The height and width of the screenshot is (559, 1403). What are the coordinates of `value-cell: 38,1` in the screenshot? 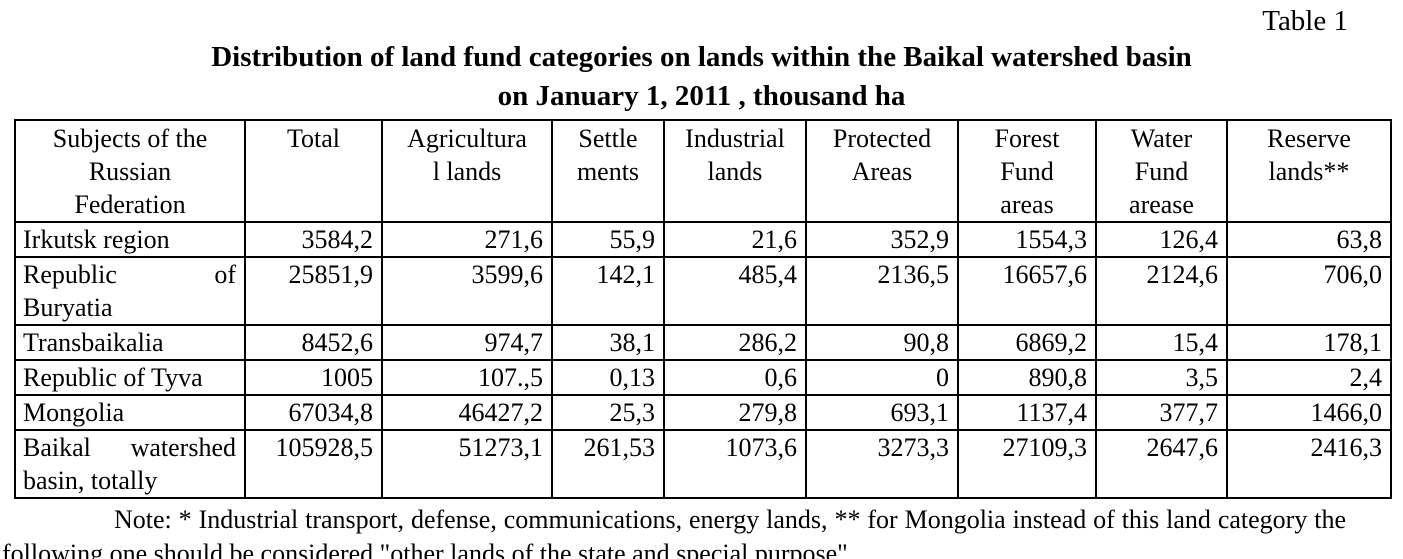 It's located at (608, 342).